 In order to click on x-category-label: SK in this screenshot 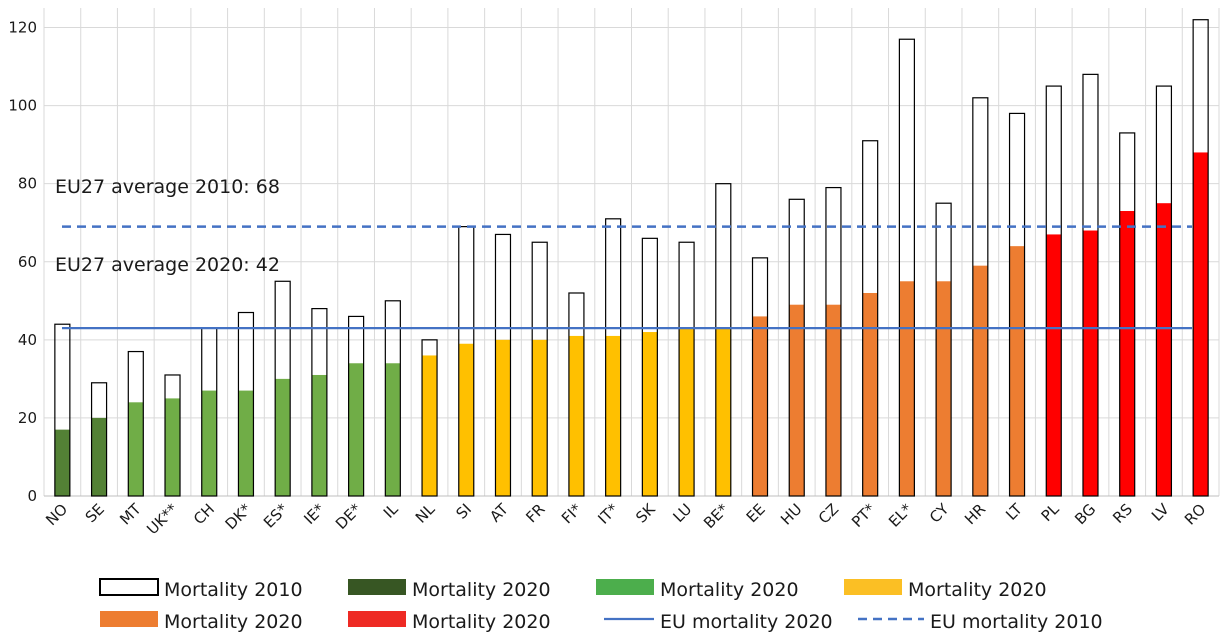, I will do `click(645, 512)`.